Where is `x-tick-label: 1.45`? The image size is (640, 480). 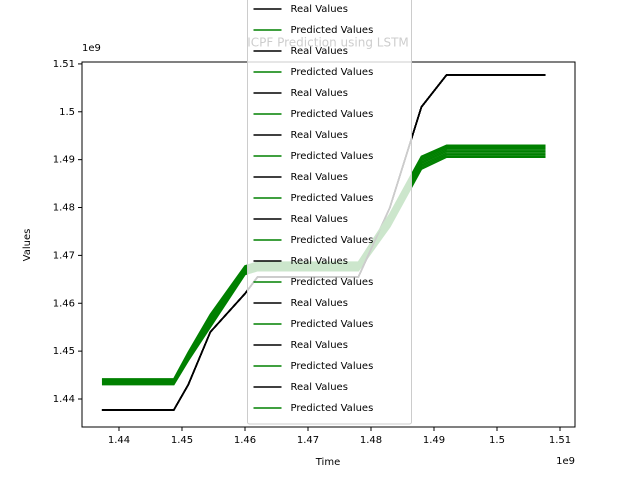
x-tick-label: 1.45 is located at coordinates (182, 440).